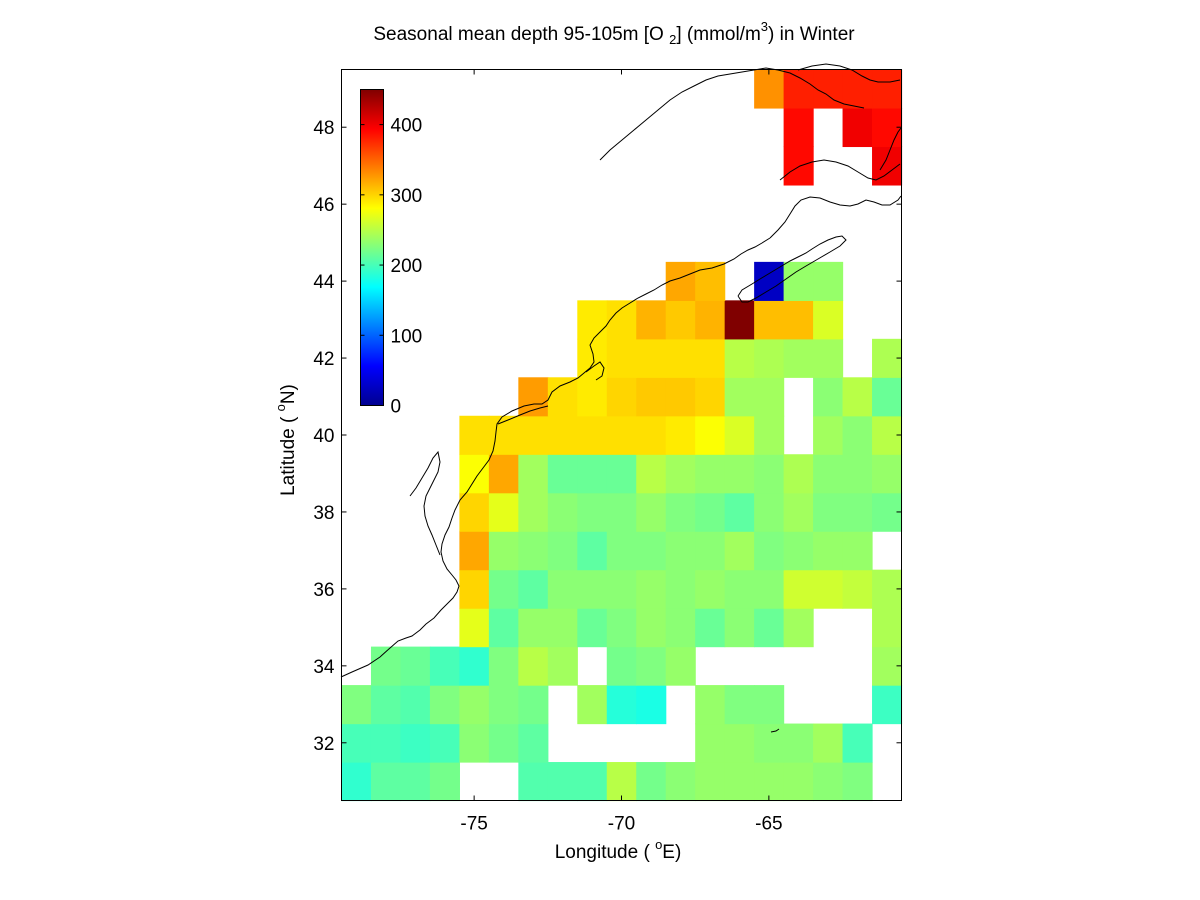 The width and height of the screenshot is (1200, 900). Describe the element at coordinates (621, 824) in the screenshot. I see `x-tick-label: -70` at that location.